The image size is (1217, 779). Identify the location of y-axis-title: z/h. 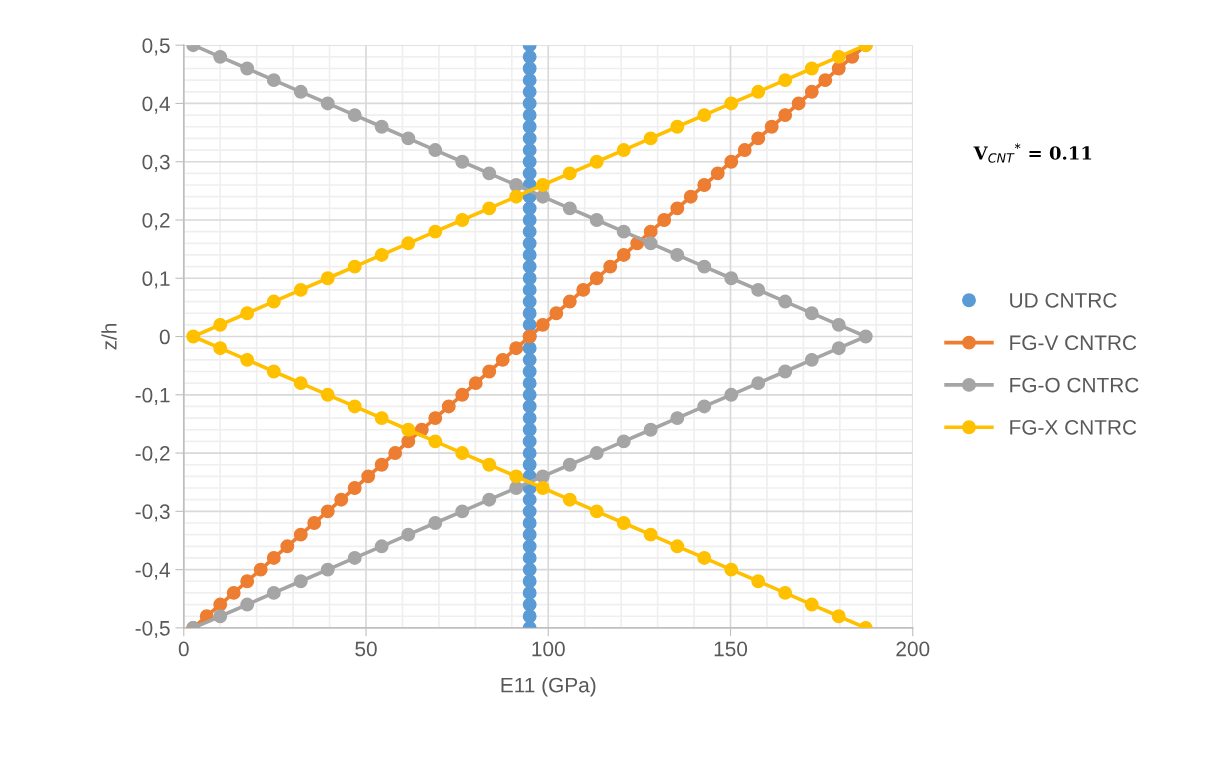
(109, 336).